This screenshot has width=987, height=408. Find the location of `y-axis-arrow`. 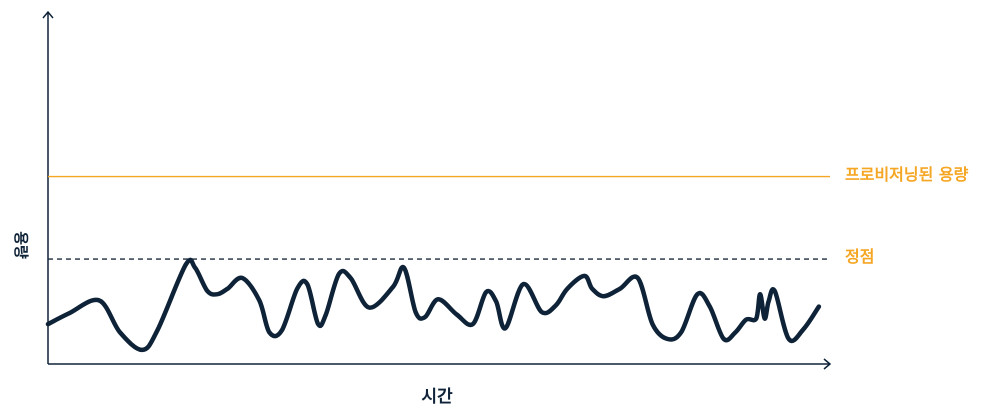

y-axis-arrow is located at coordinates (48, 14).